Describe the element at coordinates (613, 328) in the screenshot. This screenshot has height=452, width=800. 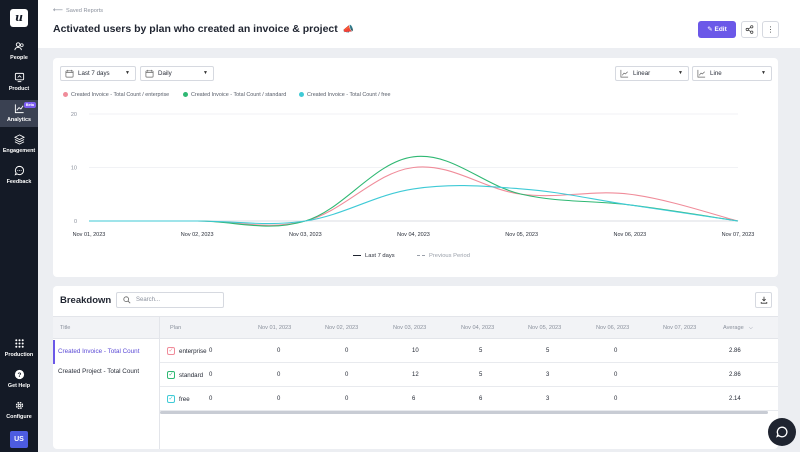
I see `column-header-date: Nov 06, 2023` at that location.